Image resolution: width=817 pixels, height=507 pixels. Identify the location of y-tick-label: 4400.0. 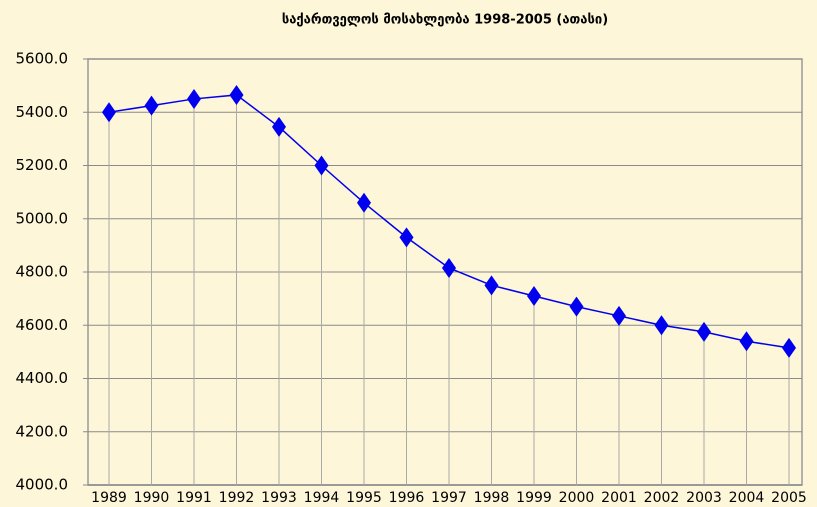
(42, 378).